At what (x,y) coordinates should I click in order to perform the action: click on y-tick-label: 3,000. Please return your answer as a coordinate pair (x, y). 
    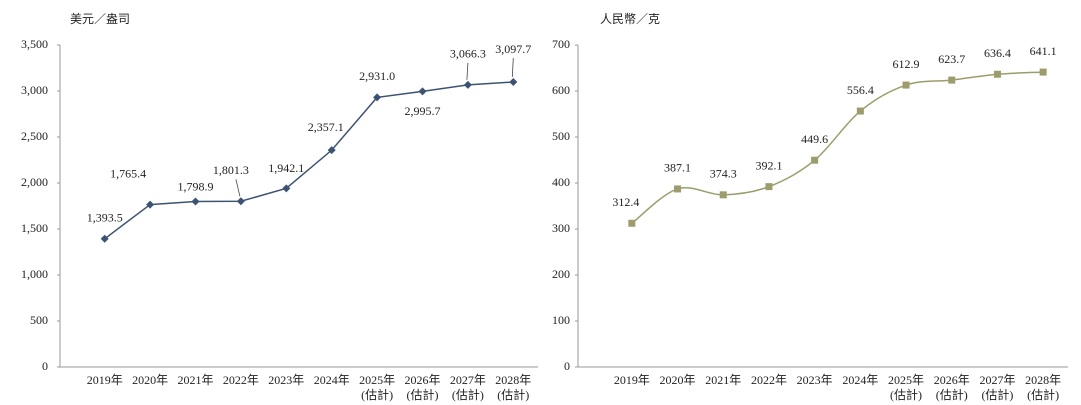
    Looking at the image, I should click on (34, 90).